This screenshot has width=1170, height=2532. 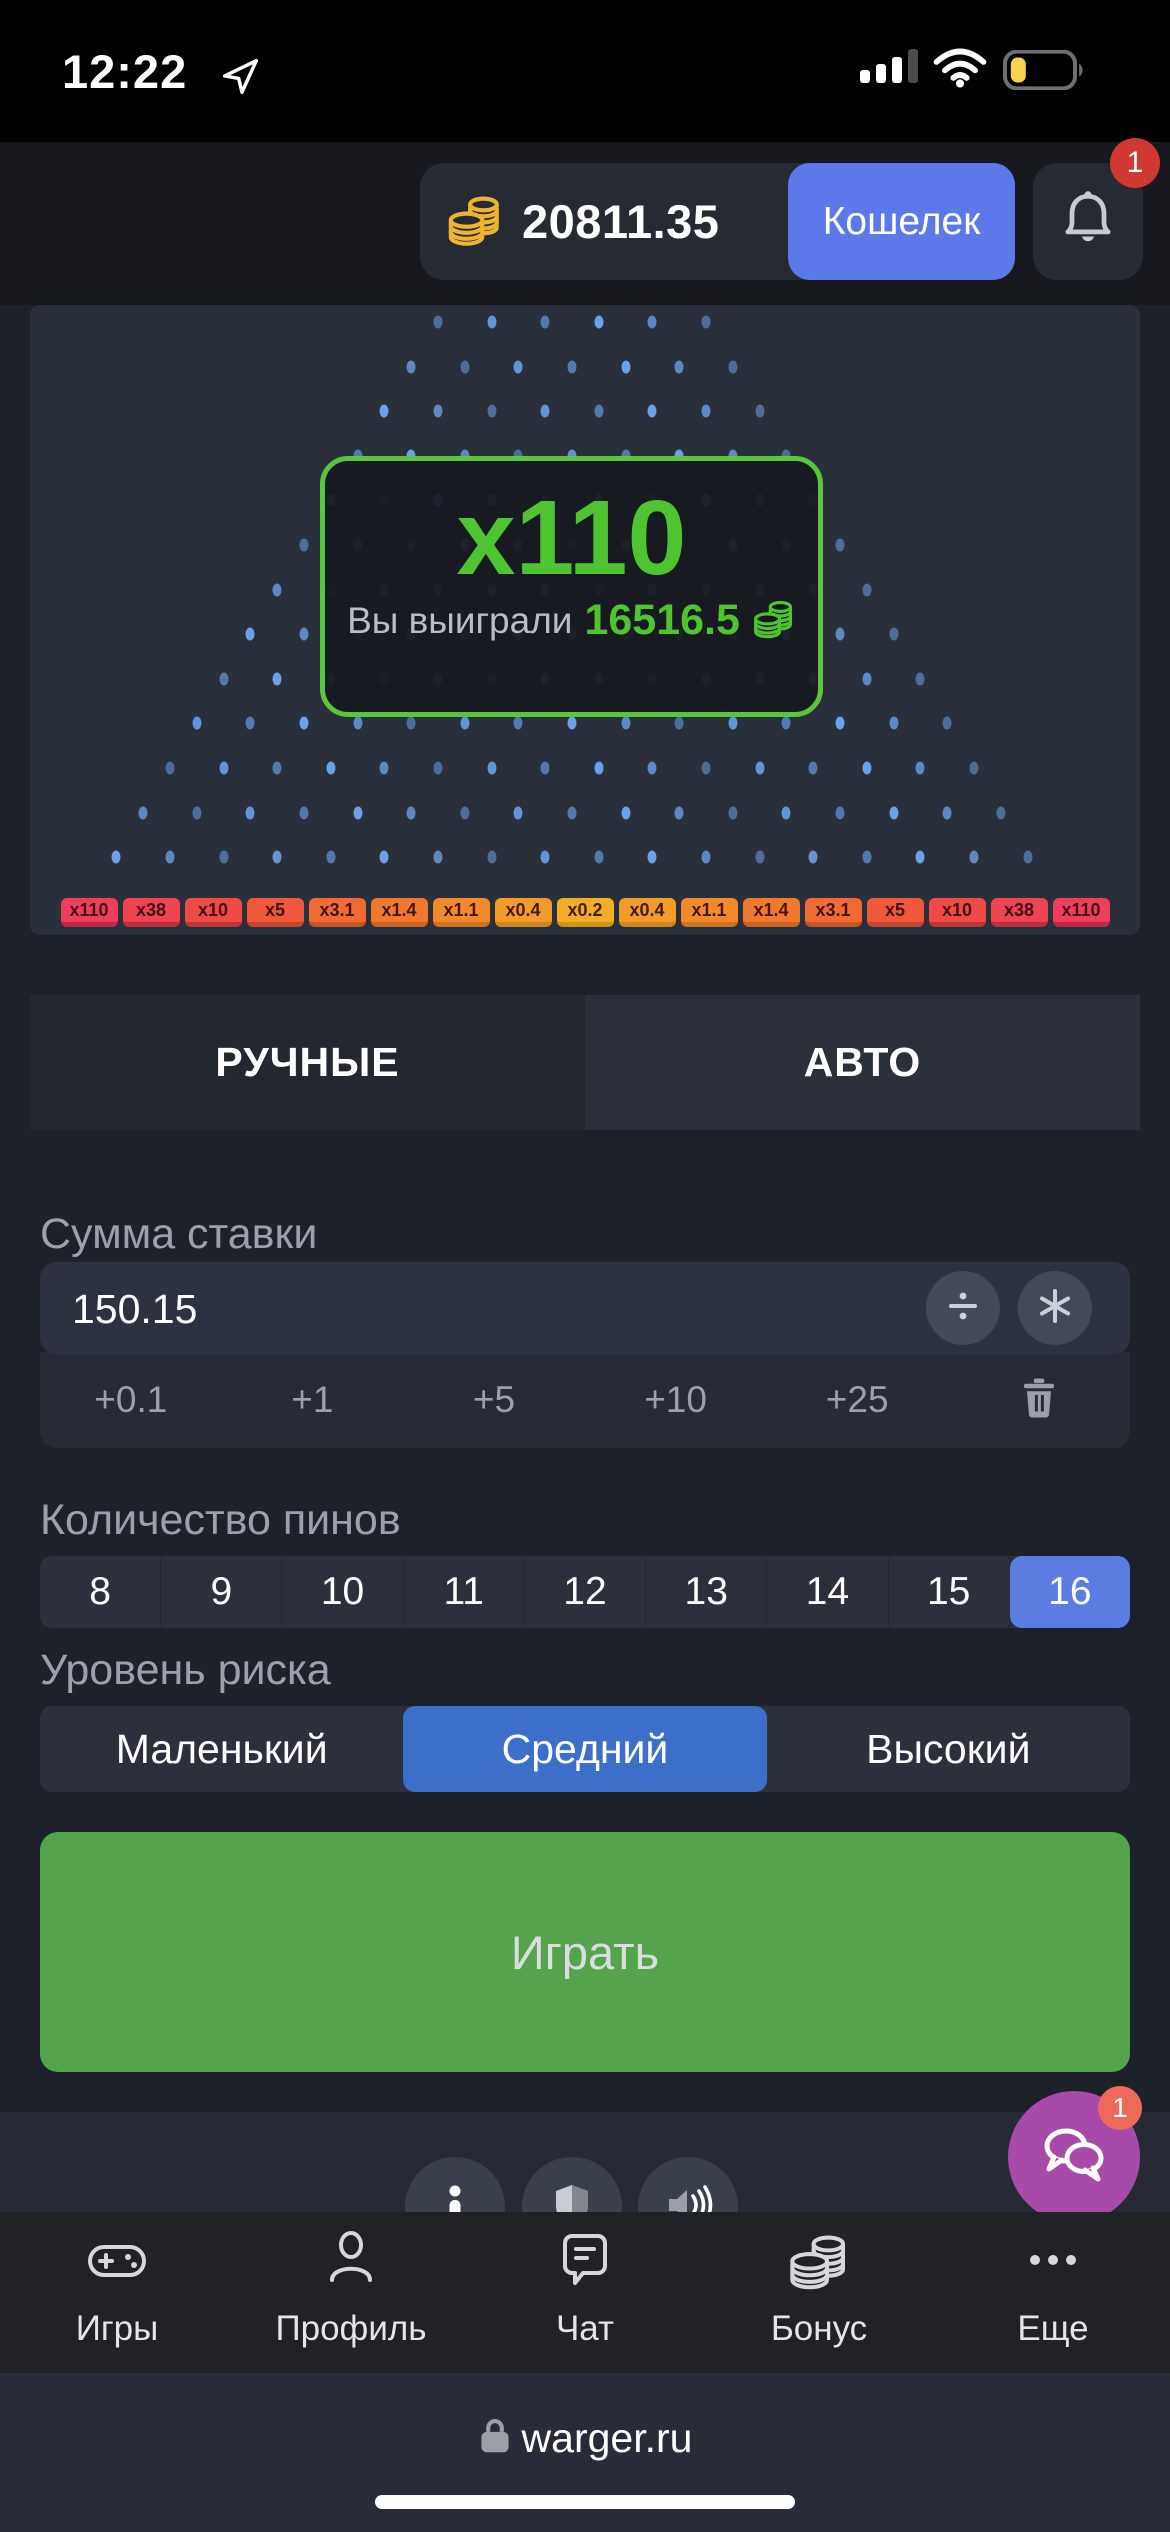 I want to click on bet-amount-value: 150.15, so click(x=135, y=1309).